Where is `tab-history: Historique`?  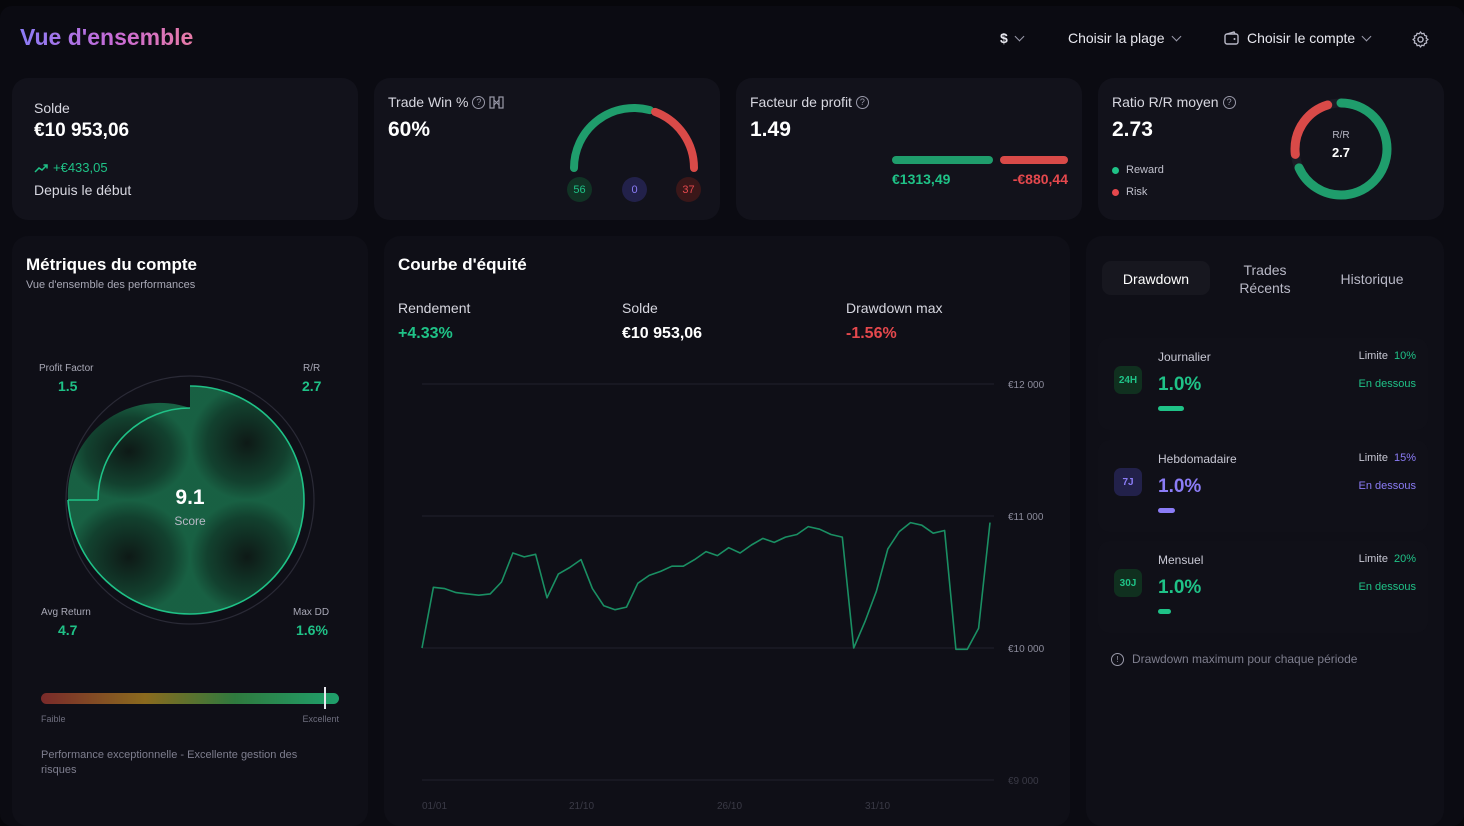
tab-history: Historique is located at coordinates (1372, 279).